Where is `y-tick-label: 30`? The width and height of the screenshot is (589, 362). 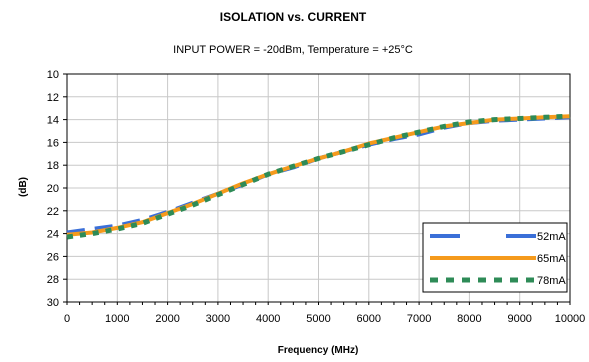 y-tick-label: 30 is located at coordinates (53, 303).